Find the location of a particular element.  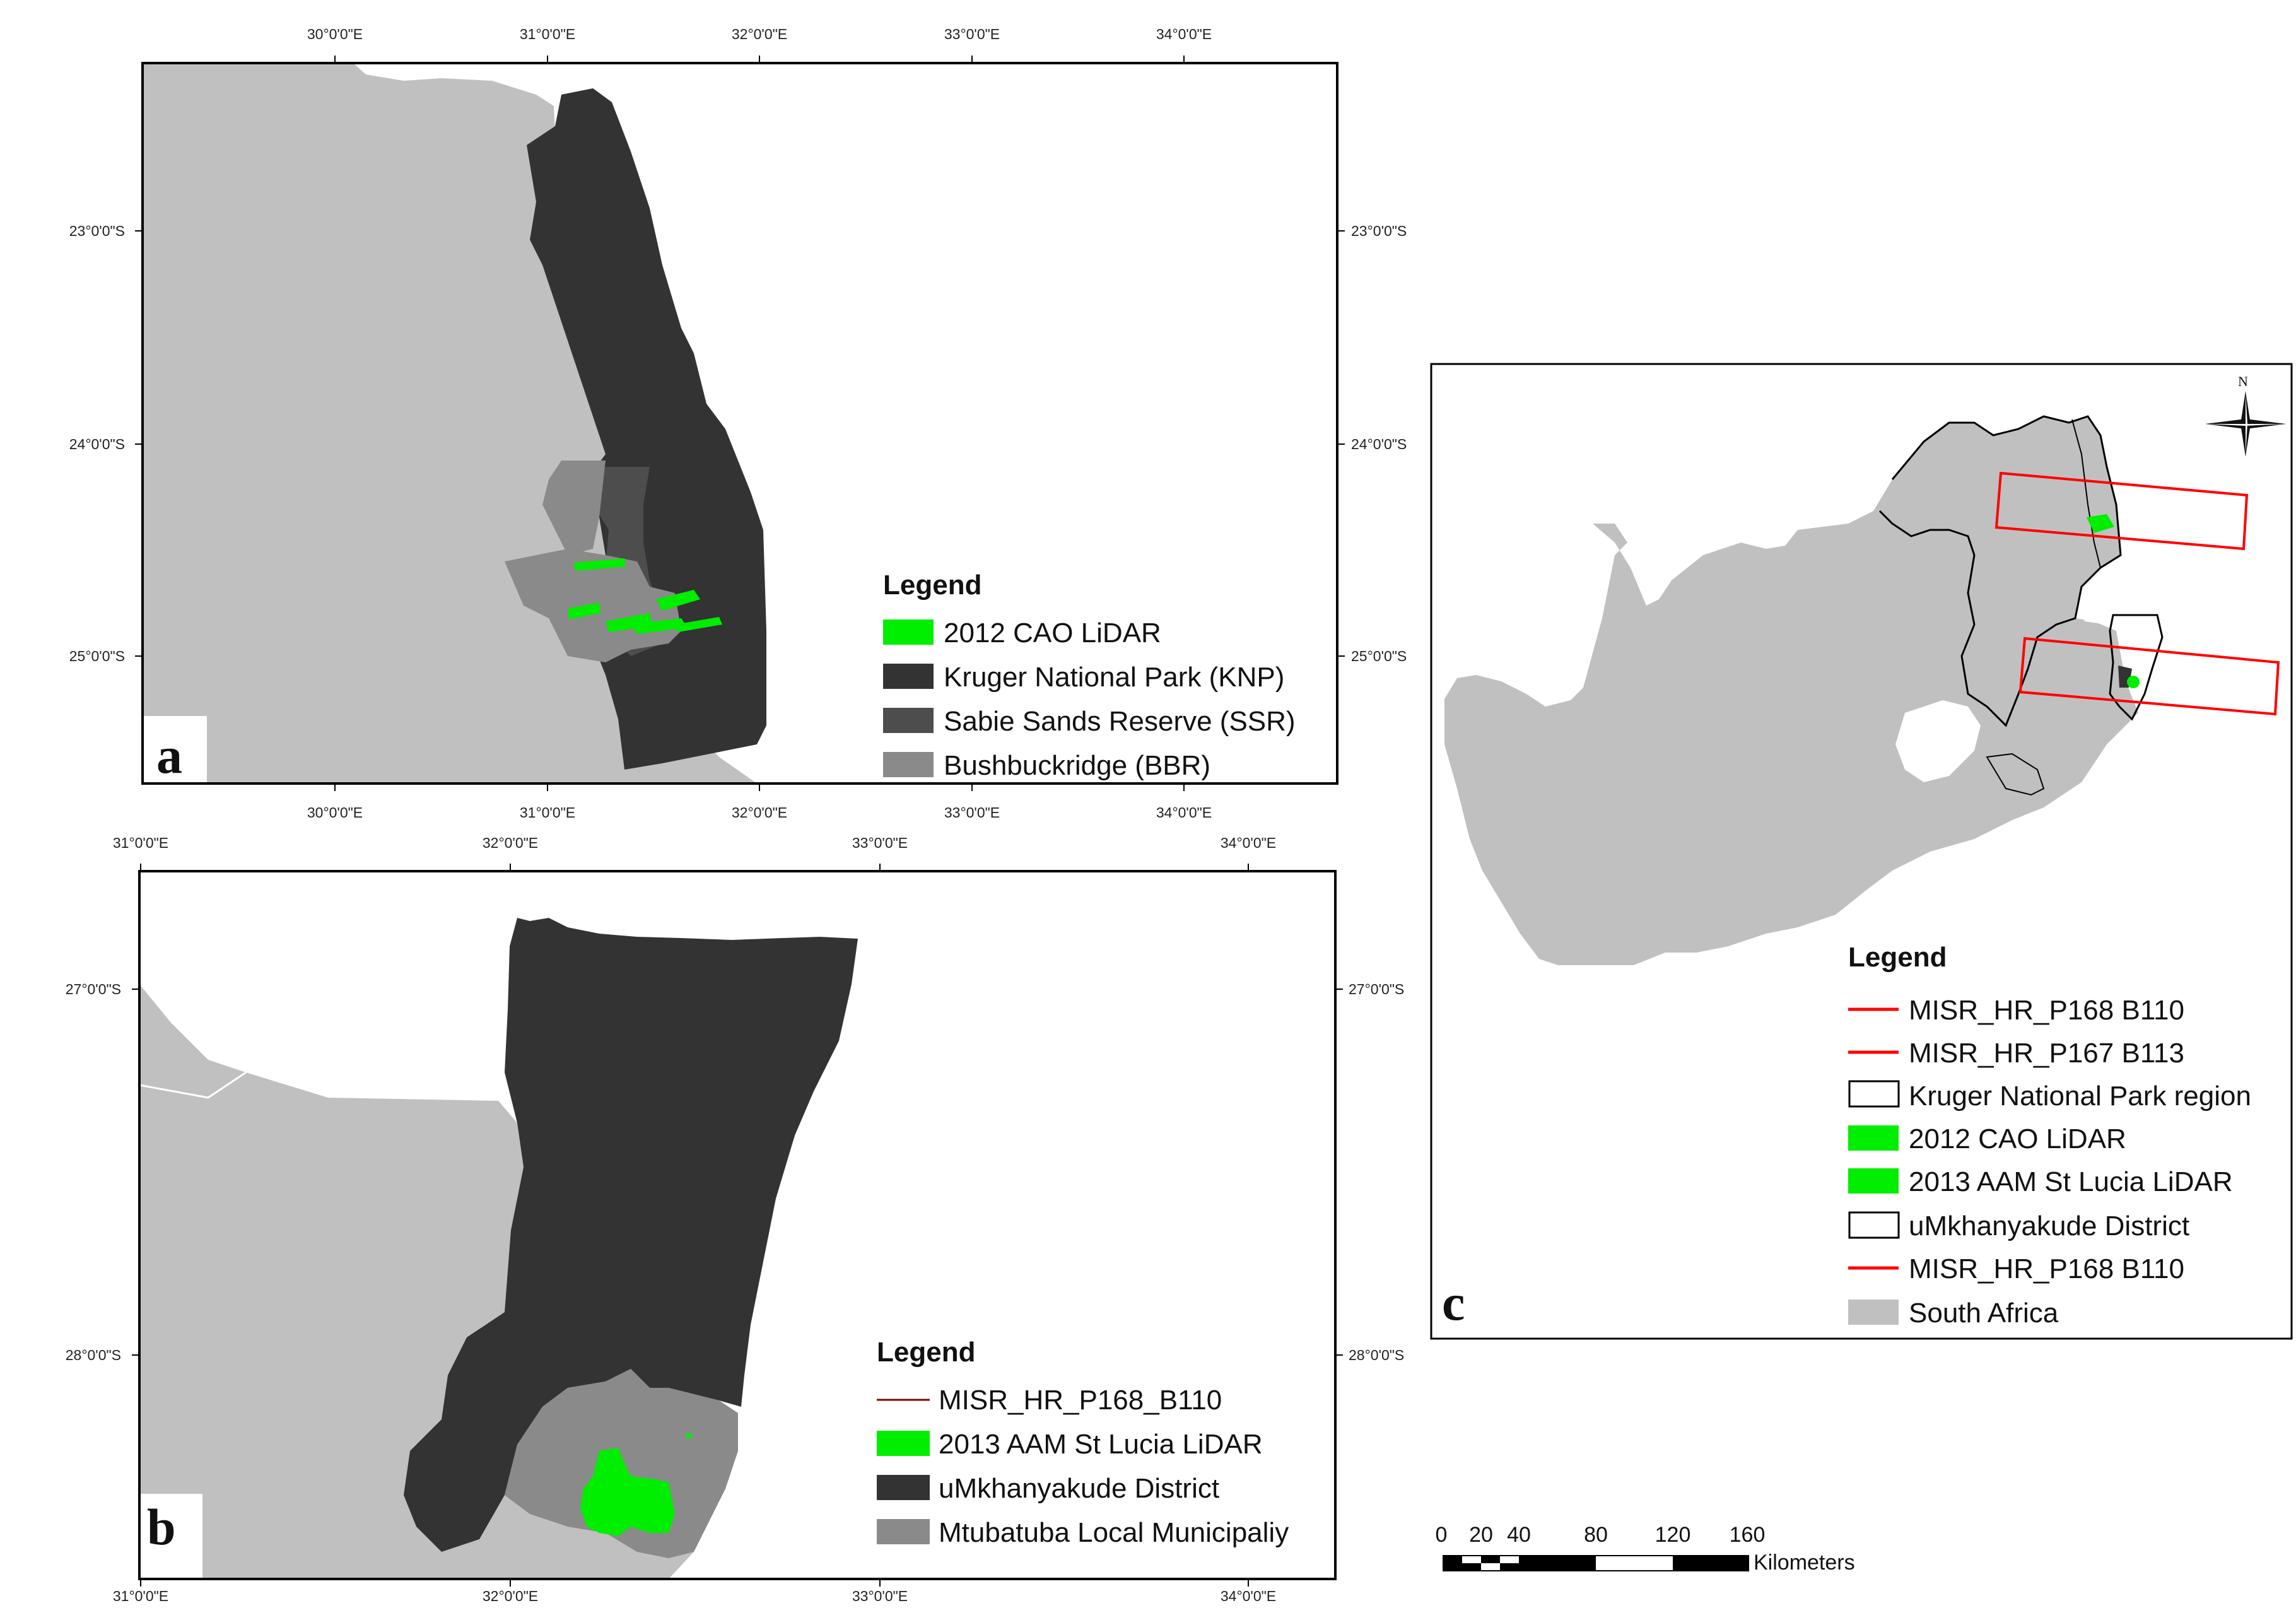

scale-bar: 0 20 40 80 120 160 Kilometers is located at coordinates (1645, 1549).